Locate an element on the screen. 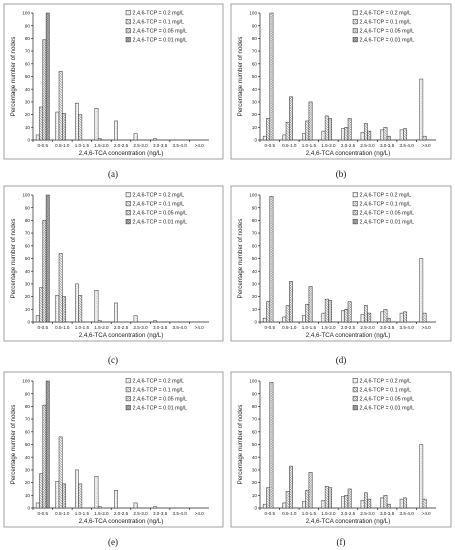 The width and height of the screenshot is (455, 550). y-tick-label: 60 is located at coordinates (255, 63).